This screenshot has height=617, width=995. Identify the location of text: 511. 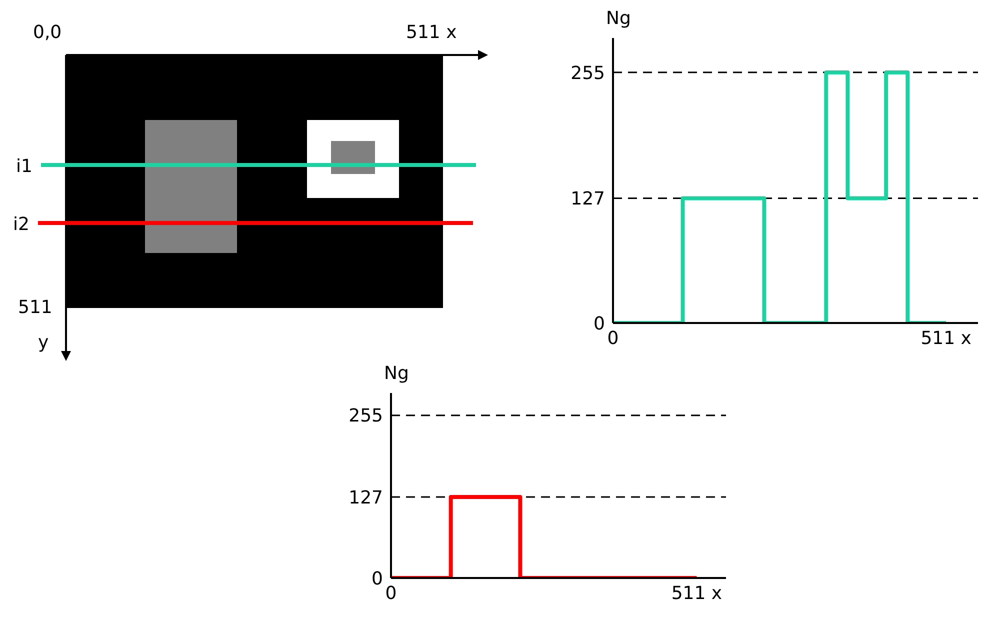
(35, 307).